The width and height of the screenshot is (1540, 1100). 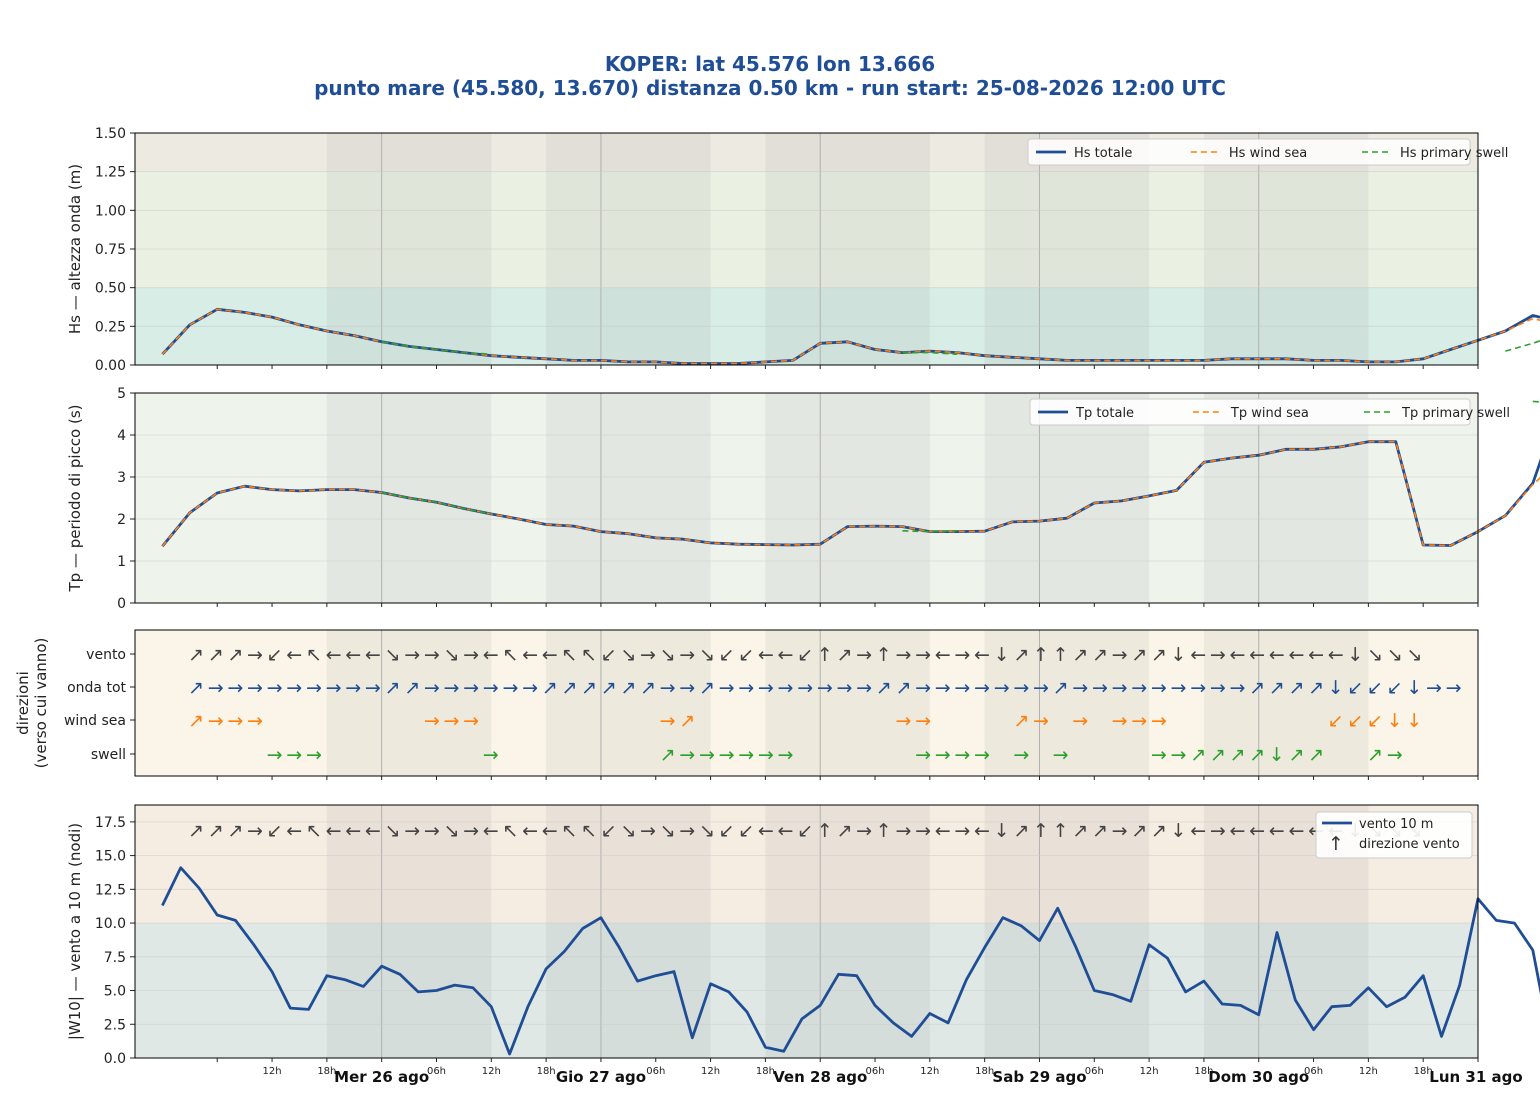 What do you see at coordinates (353, 688) in the screenshot?
I see `dir-arrow-1-8: →` at bounding box center [353, 688].